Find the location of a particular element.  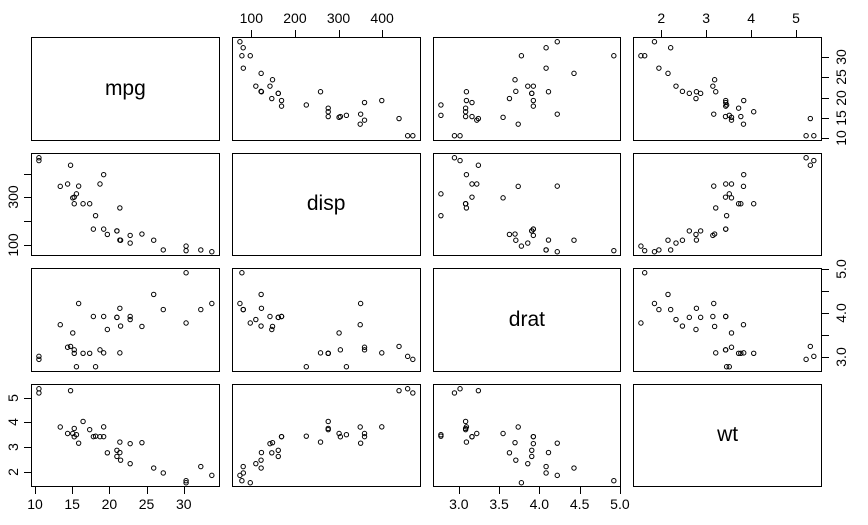

scatter-panel-mpg-vs-drat is located at coordinates (527, 89).